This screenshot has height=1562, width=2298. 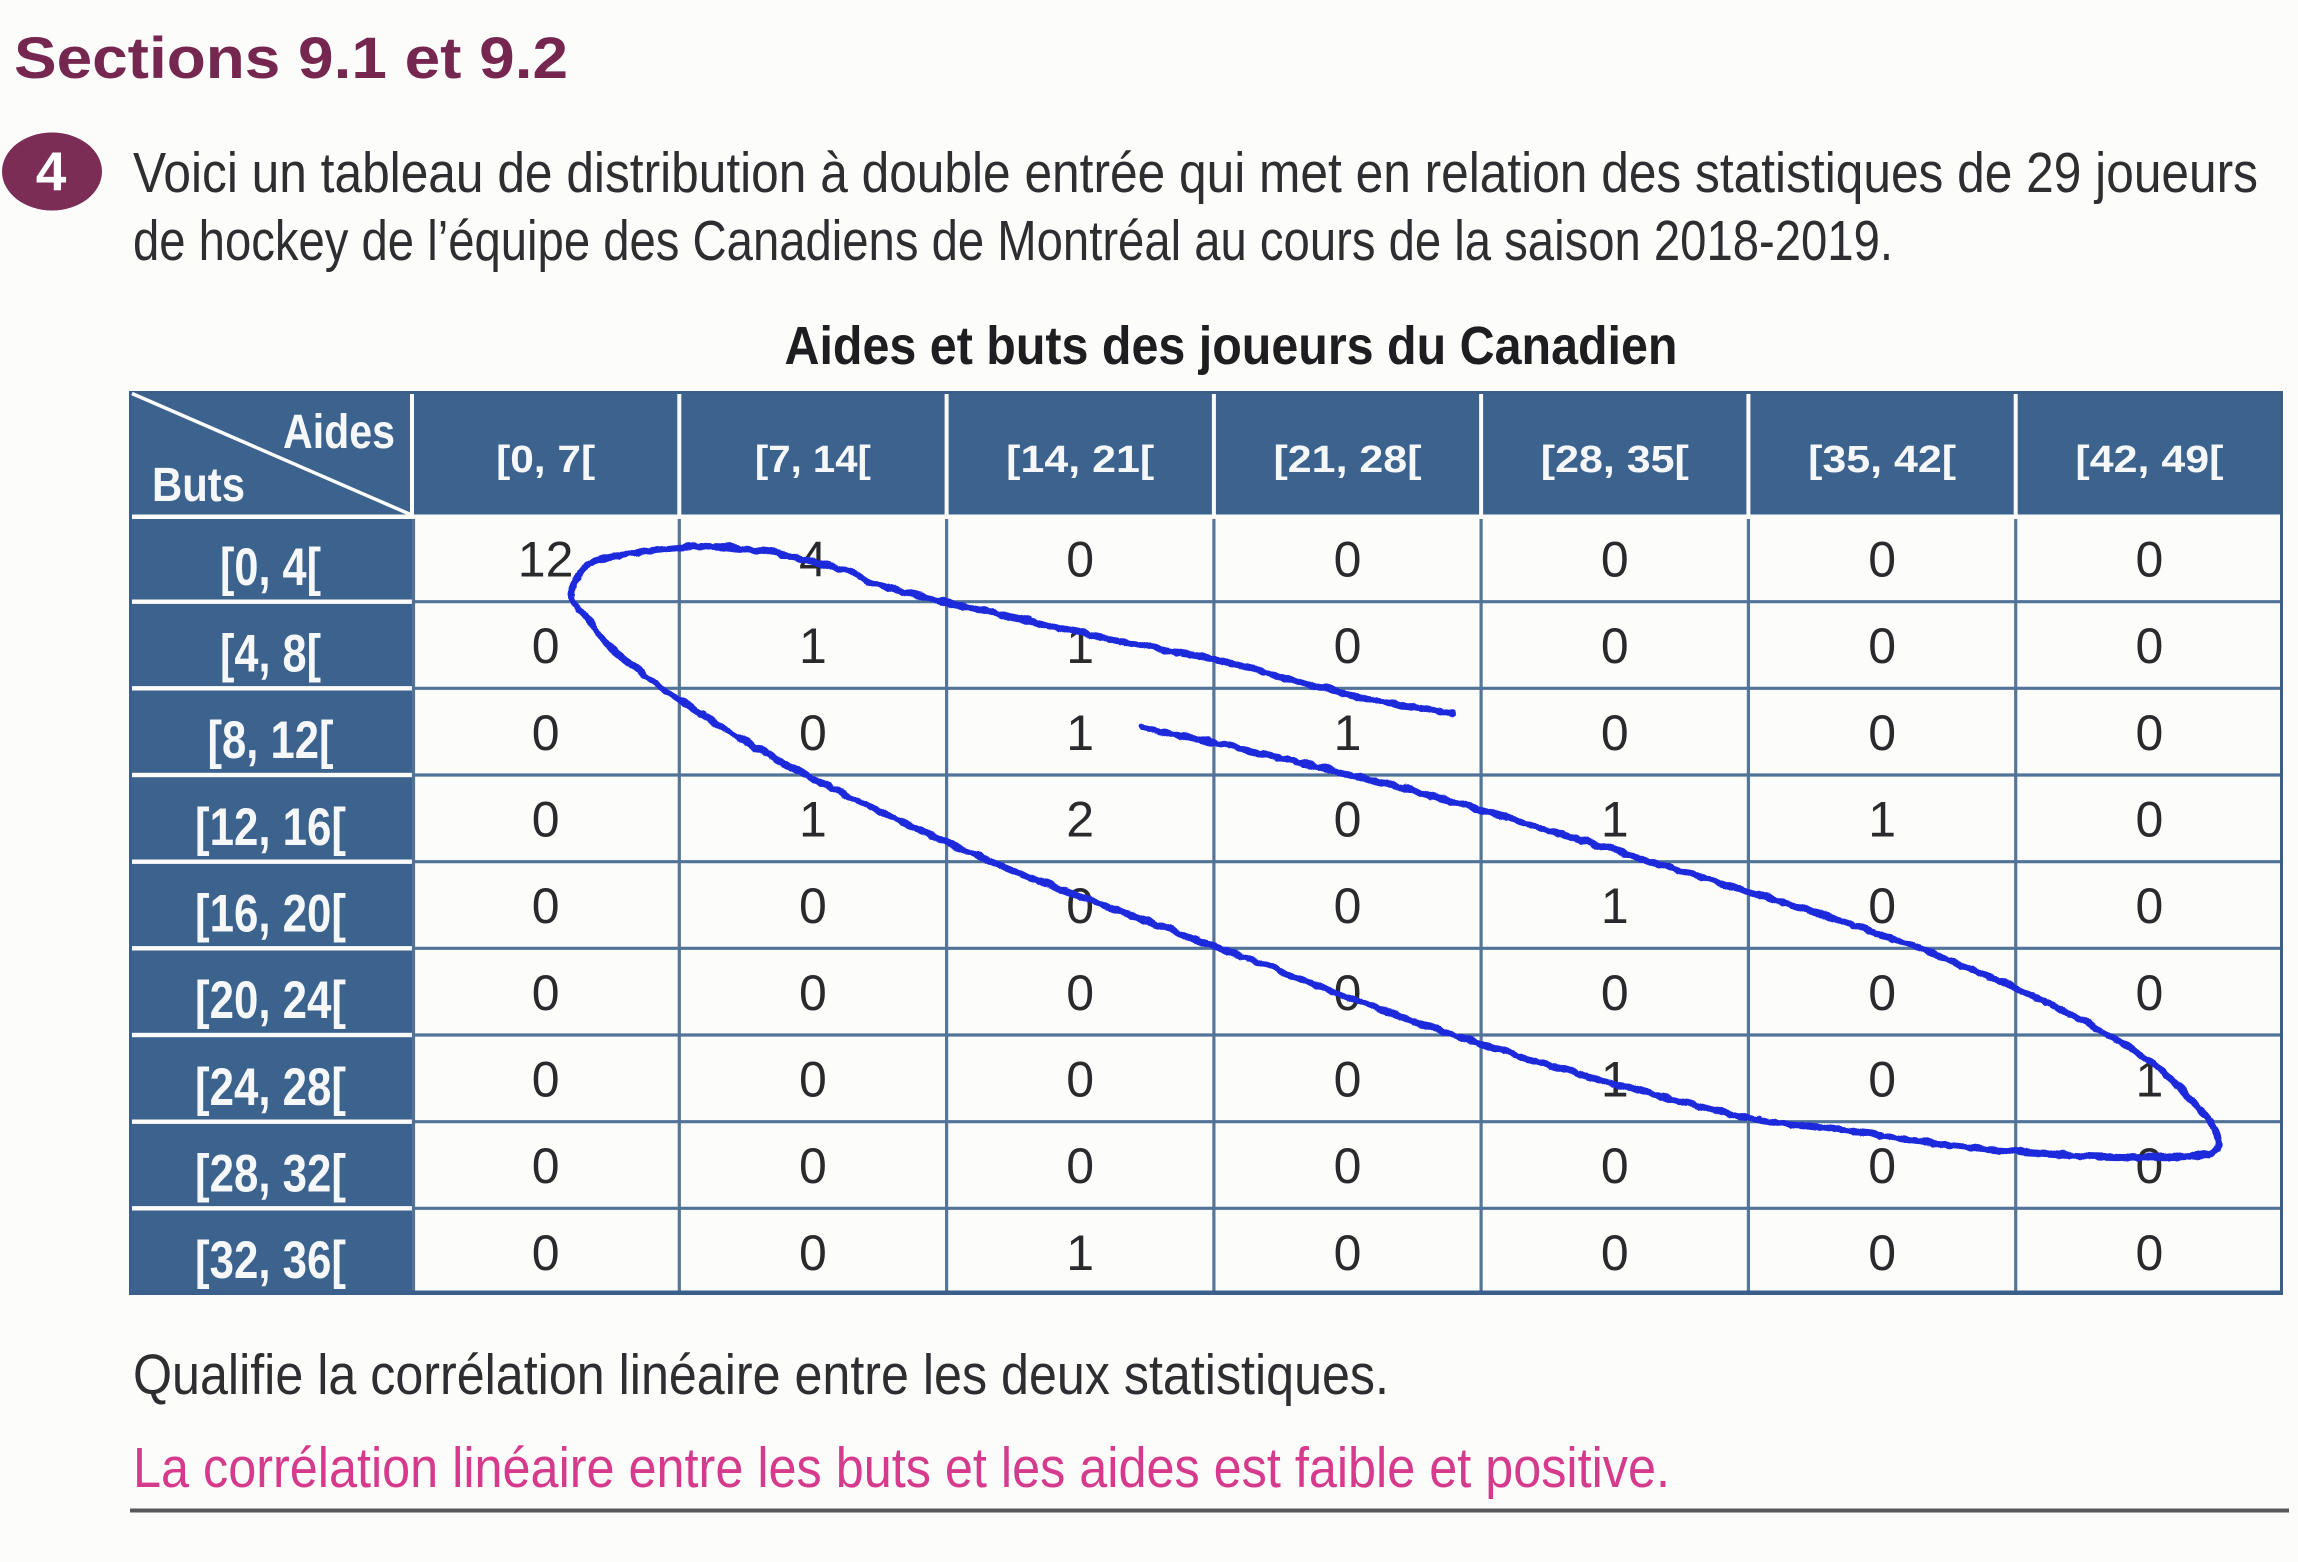 What do you see at coordinates (270, 654) in the screenshot?
I see `svg-text: [4, 8[` at bounding box center [270, 654].